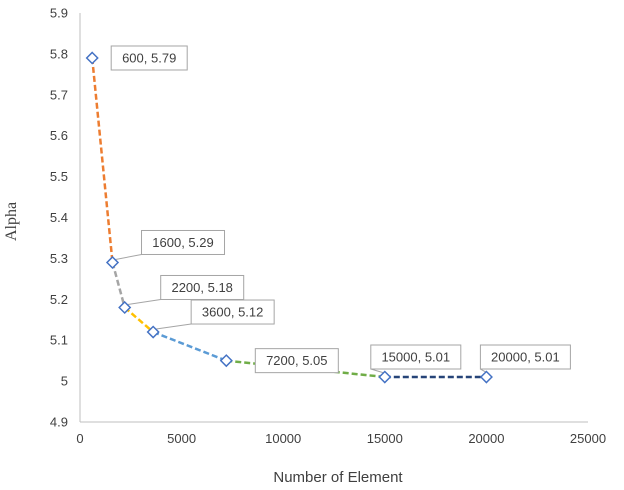 Image resolution: width=624 pixels, height=490 pixels. Describe the element at coordinates (59, 340) in the screenshot. I see `y-tick-label: 5.1` at that location.